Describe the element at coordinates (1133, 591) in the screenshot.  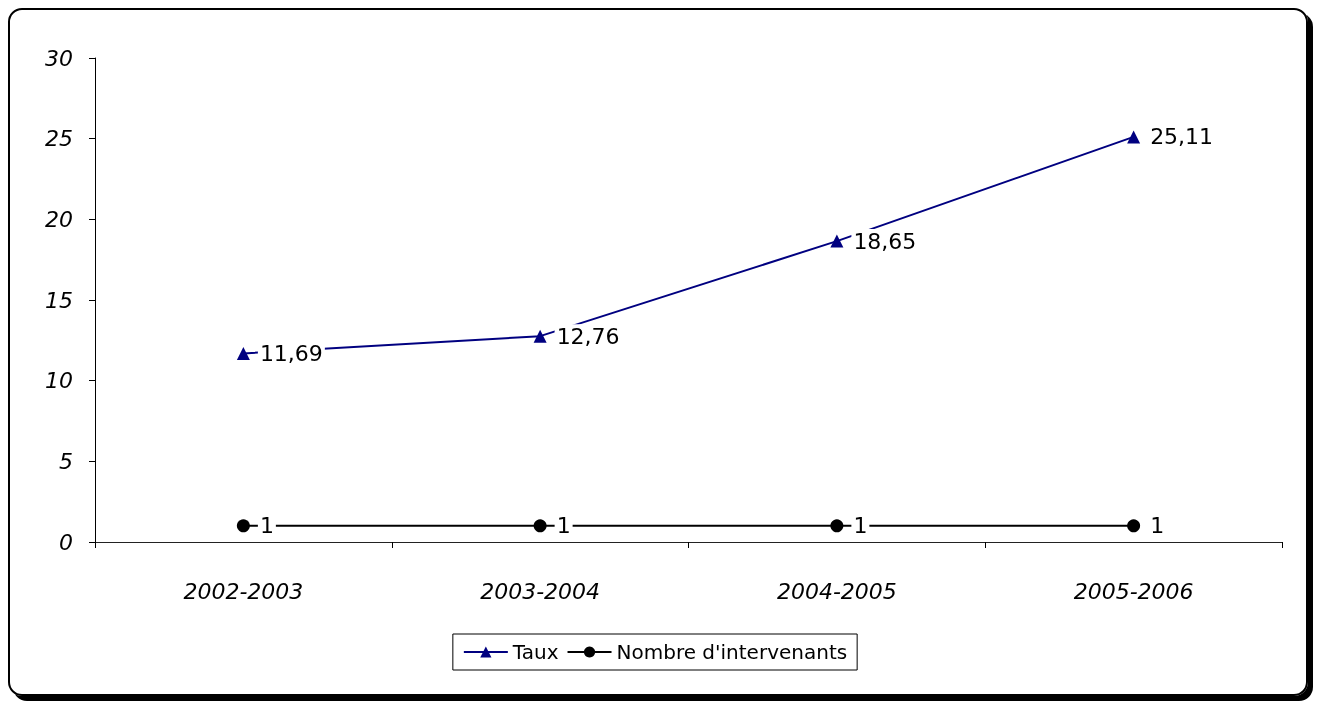
I see `x-tick-label: 2005-2006` at that location.